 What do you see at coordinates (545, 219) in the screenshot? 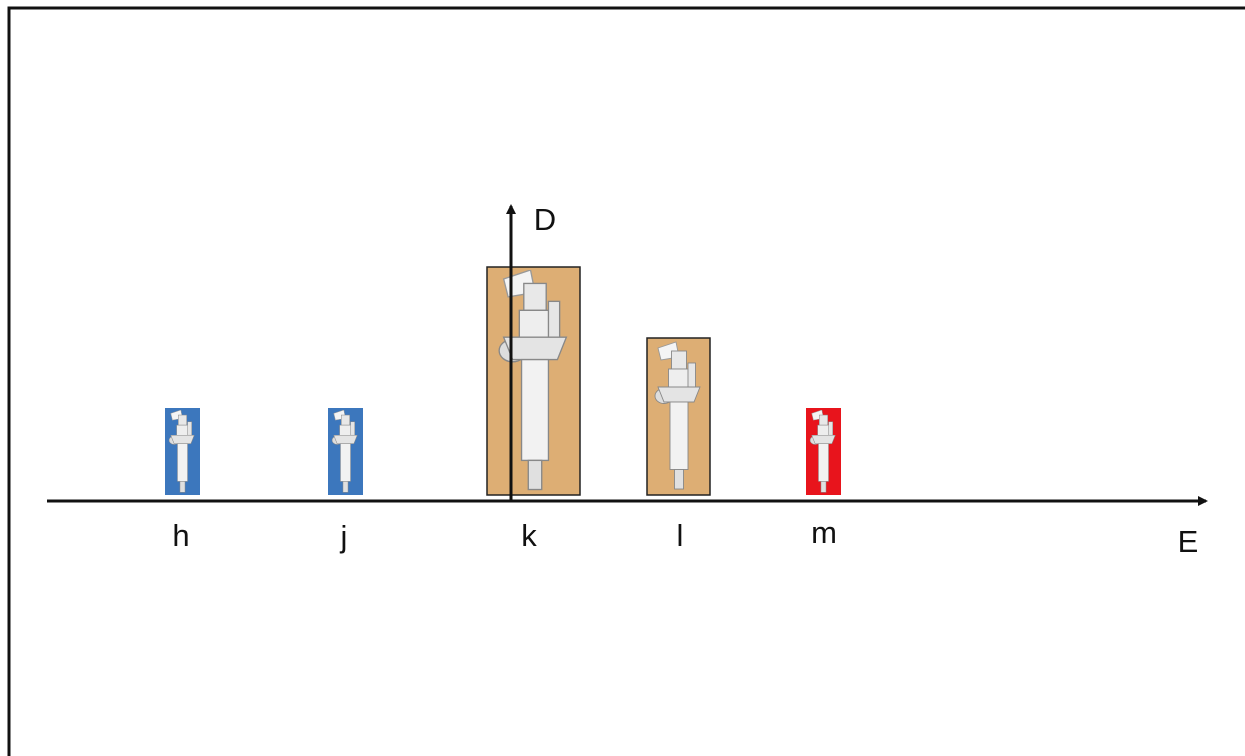
I see `axis-label: D` at bounding box center [545, 219].